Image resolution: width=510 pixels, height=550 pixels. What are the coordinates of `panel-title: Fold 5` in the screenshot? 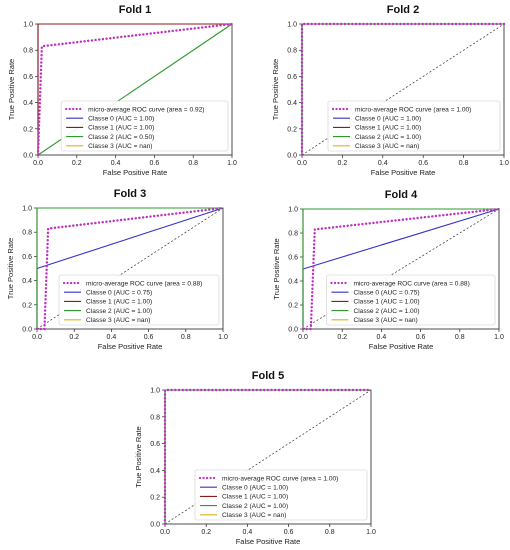 It's located at (268, 376).